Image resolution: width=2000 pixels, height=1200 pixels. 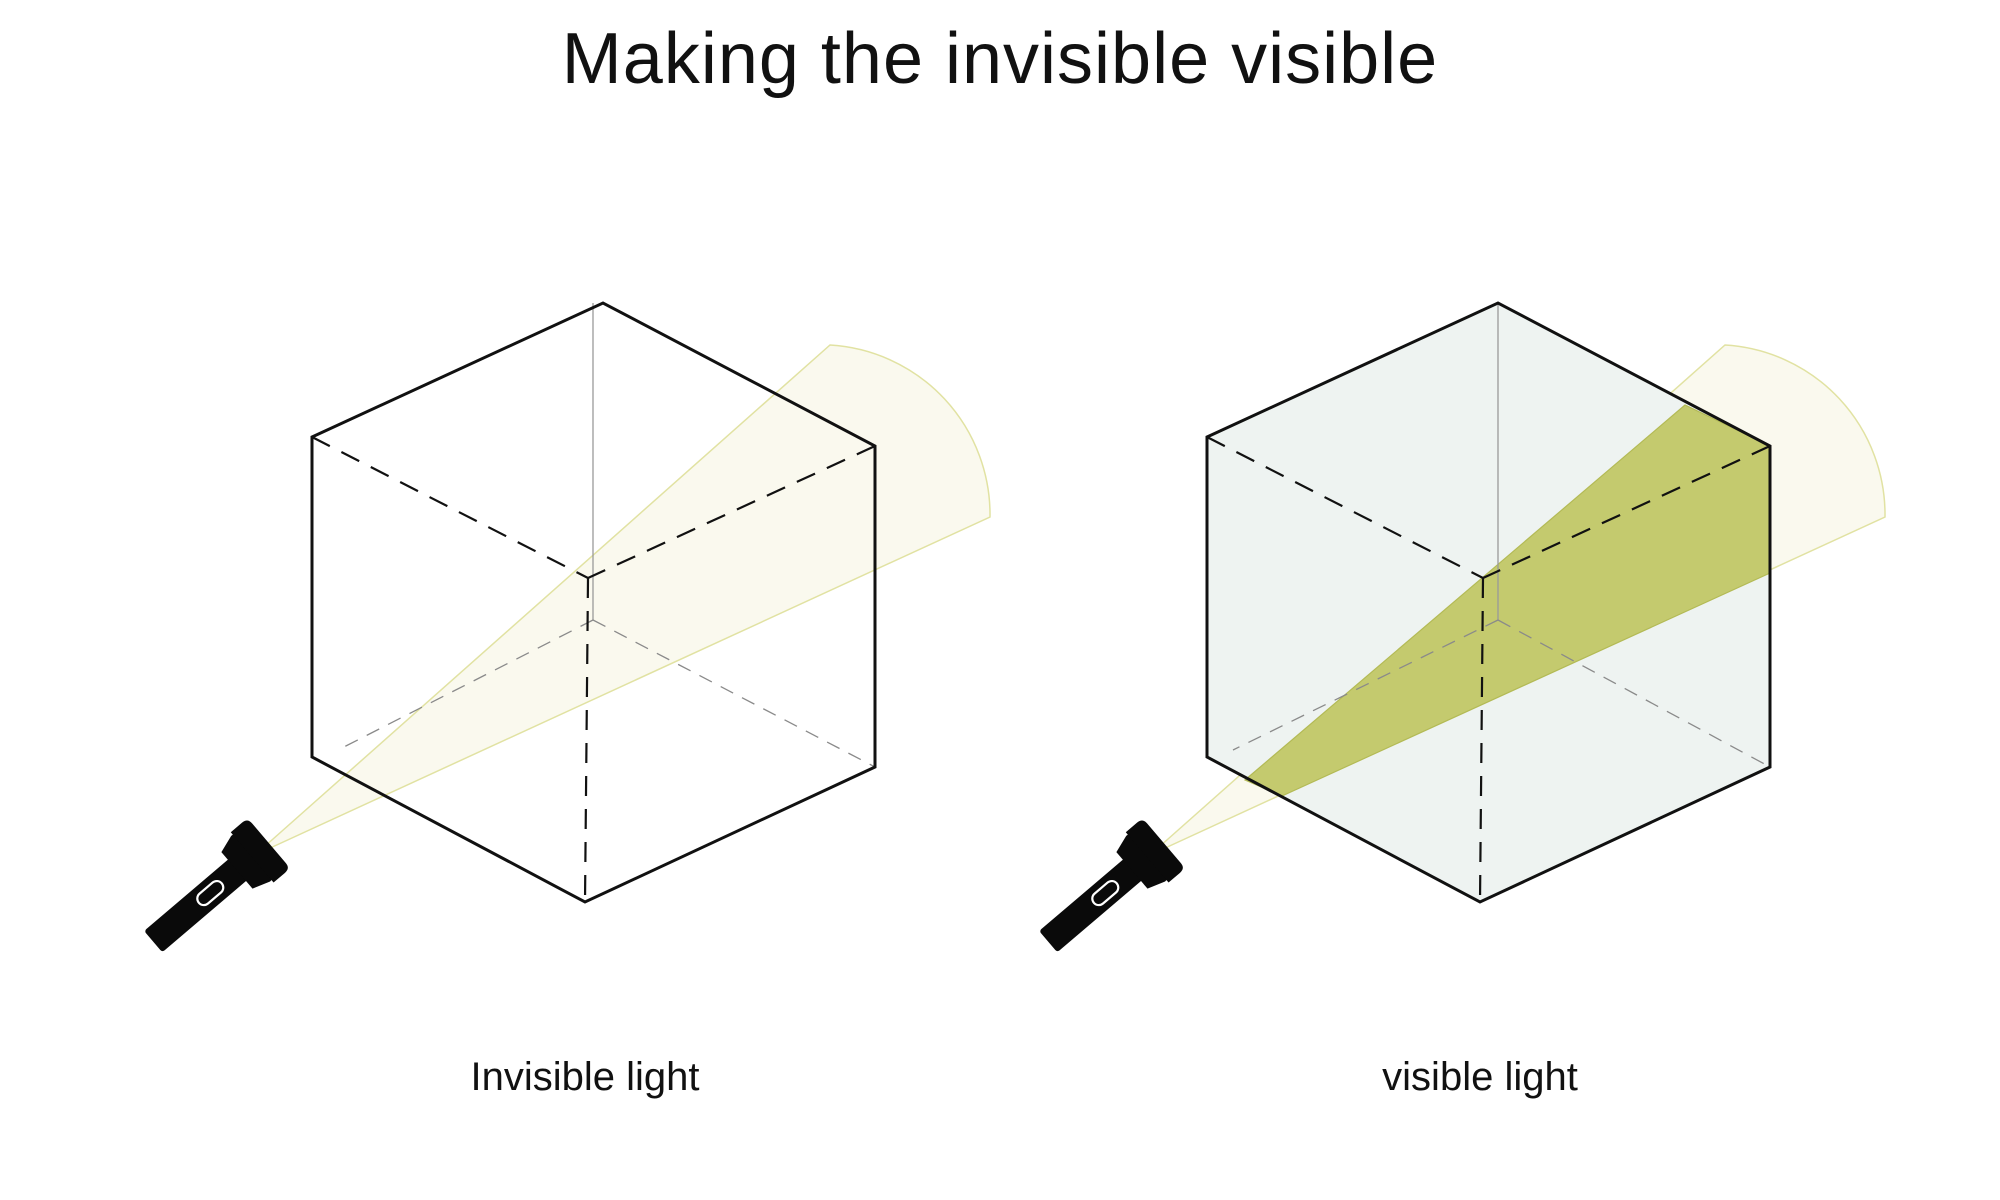 What do you see at coordinates (1480, 1077) in the screenshot?
I see `caption-visible-light: visible light` at bounding box center [1480, 1077].